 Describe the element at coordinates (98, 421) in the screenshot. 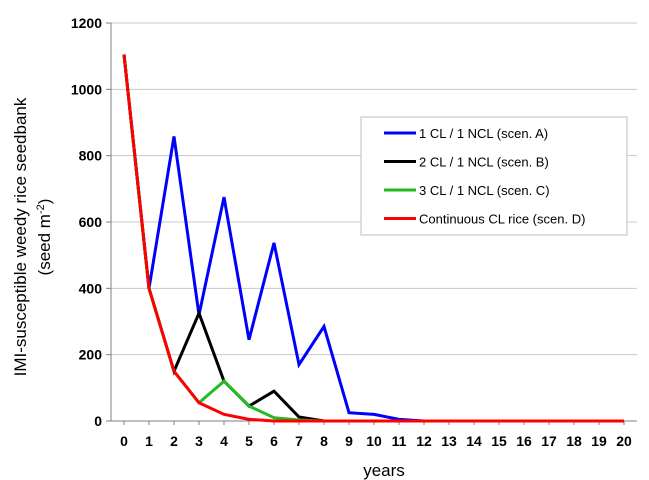

I see `y-tick-label-0: 0` at that location.